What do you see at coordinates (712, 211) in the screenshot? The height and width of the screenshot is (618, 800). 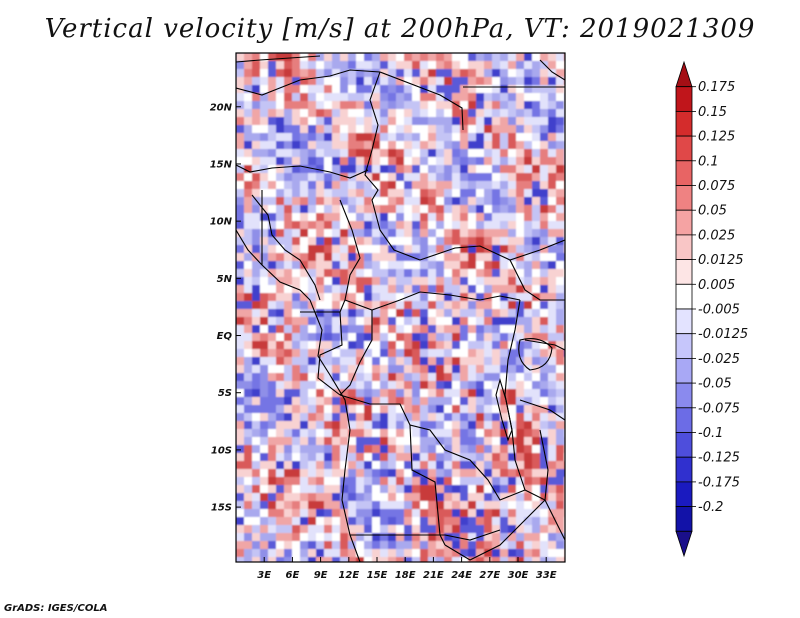 I see `colorbar-label: 0.05` at bounding box center [712, 211].